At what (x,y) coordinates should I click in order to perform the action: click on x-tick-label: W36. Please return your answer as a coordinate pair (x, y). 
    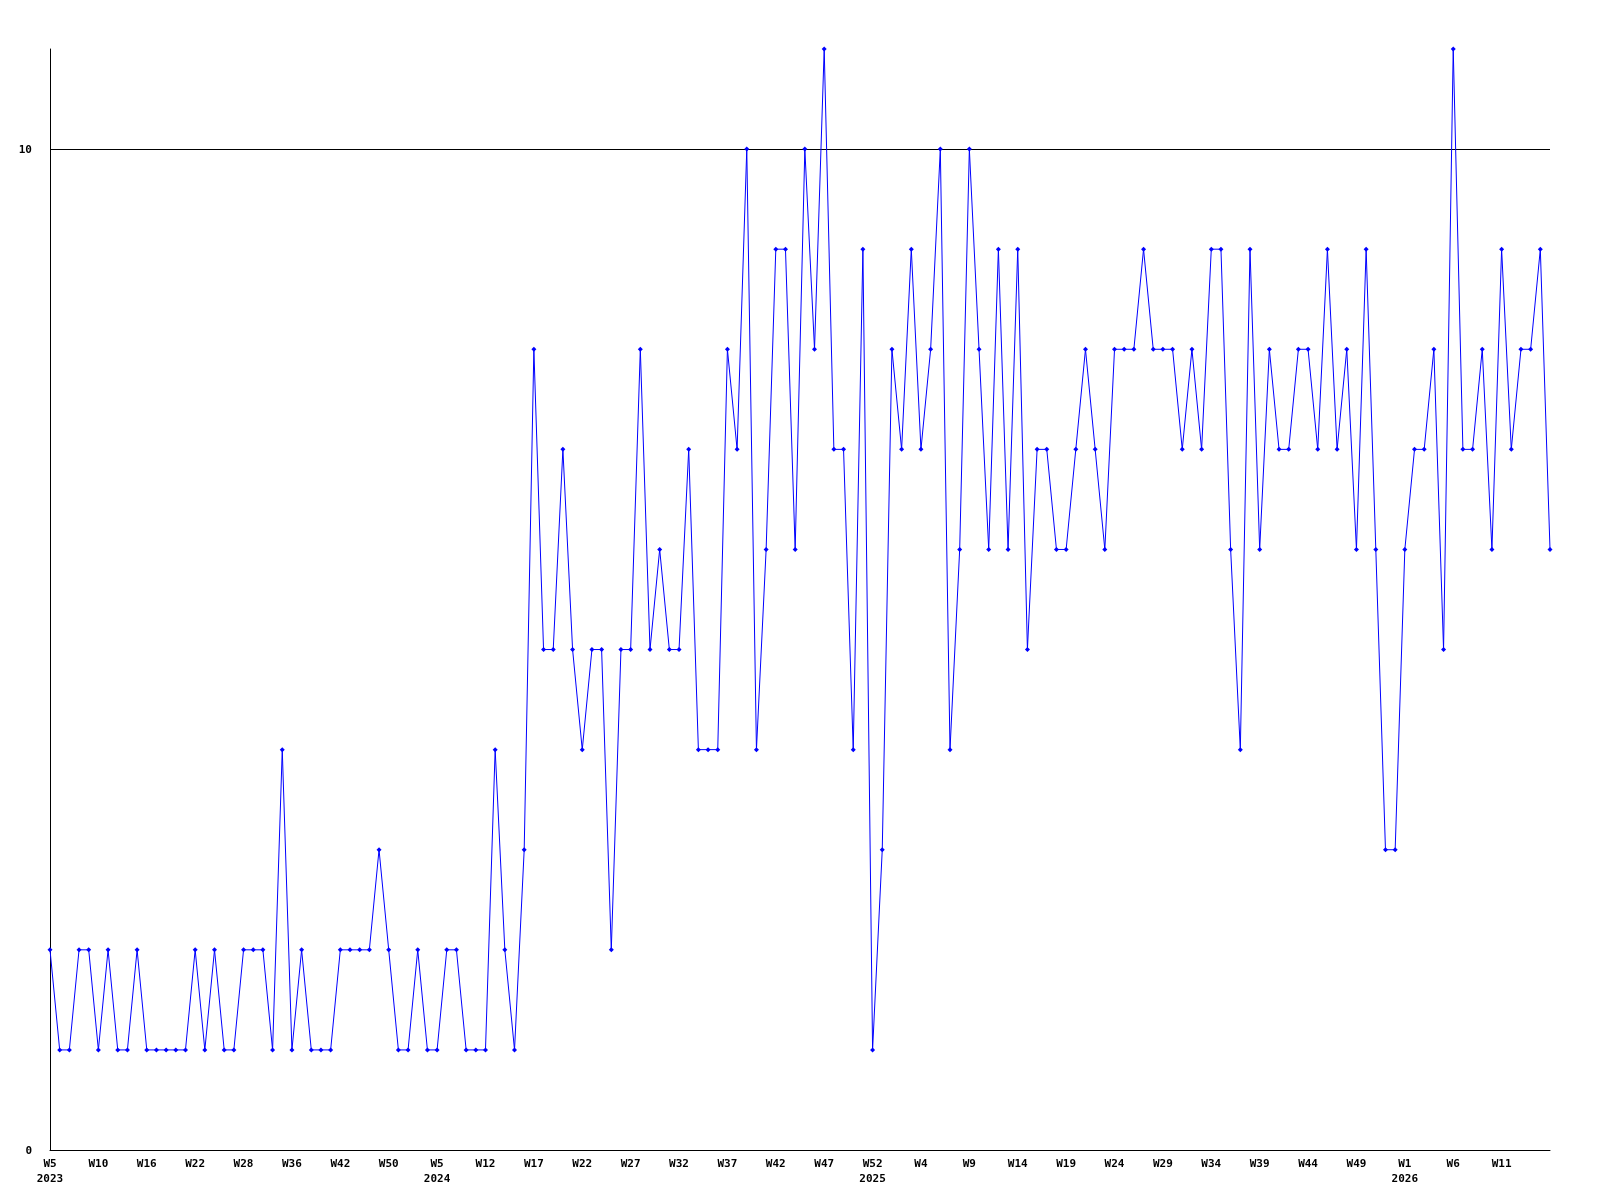
    Looking at the image, I should click on (292, 1163).